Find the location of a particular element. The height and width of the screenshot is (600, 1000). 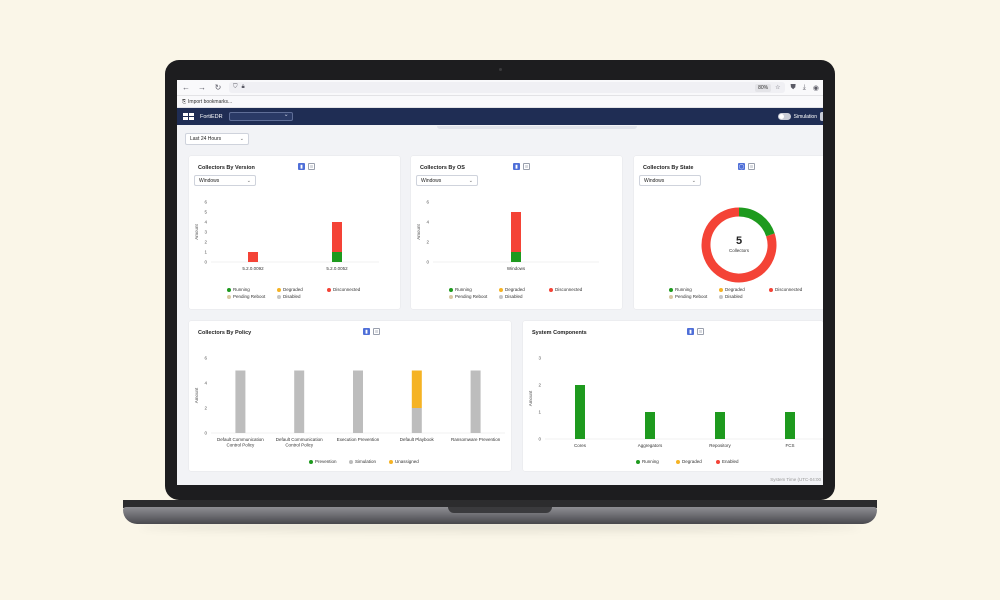

bar-unassigned is located at coordinates (416, 389).